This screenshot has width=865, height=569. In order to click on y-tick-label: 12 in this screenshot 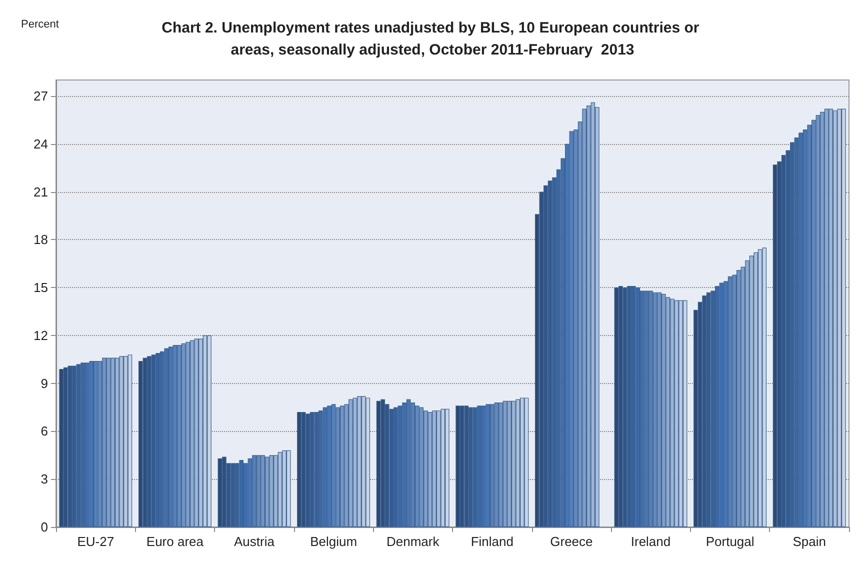, I will do `click(41, 335)`.